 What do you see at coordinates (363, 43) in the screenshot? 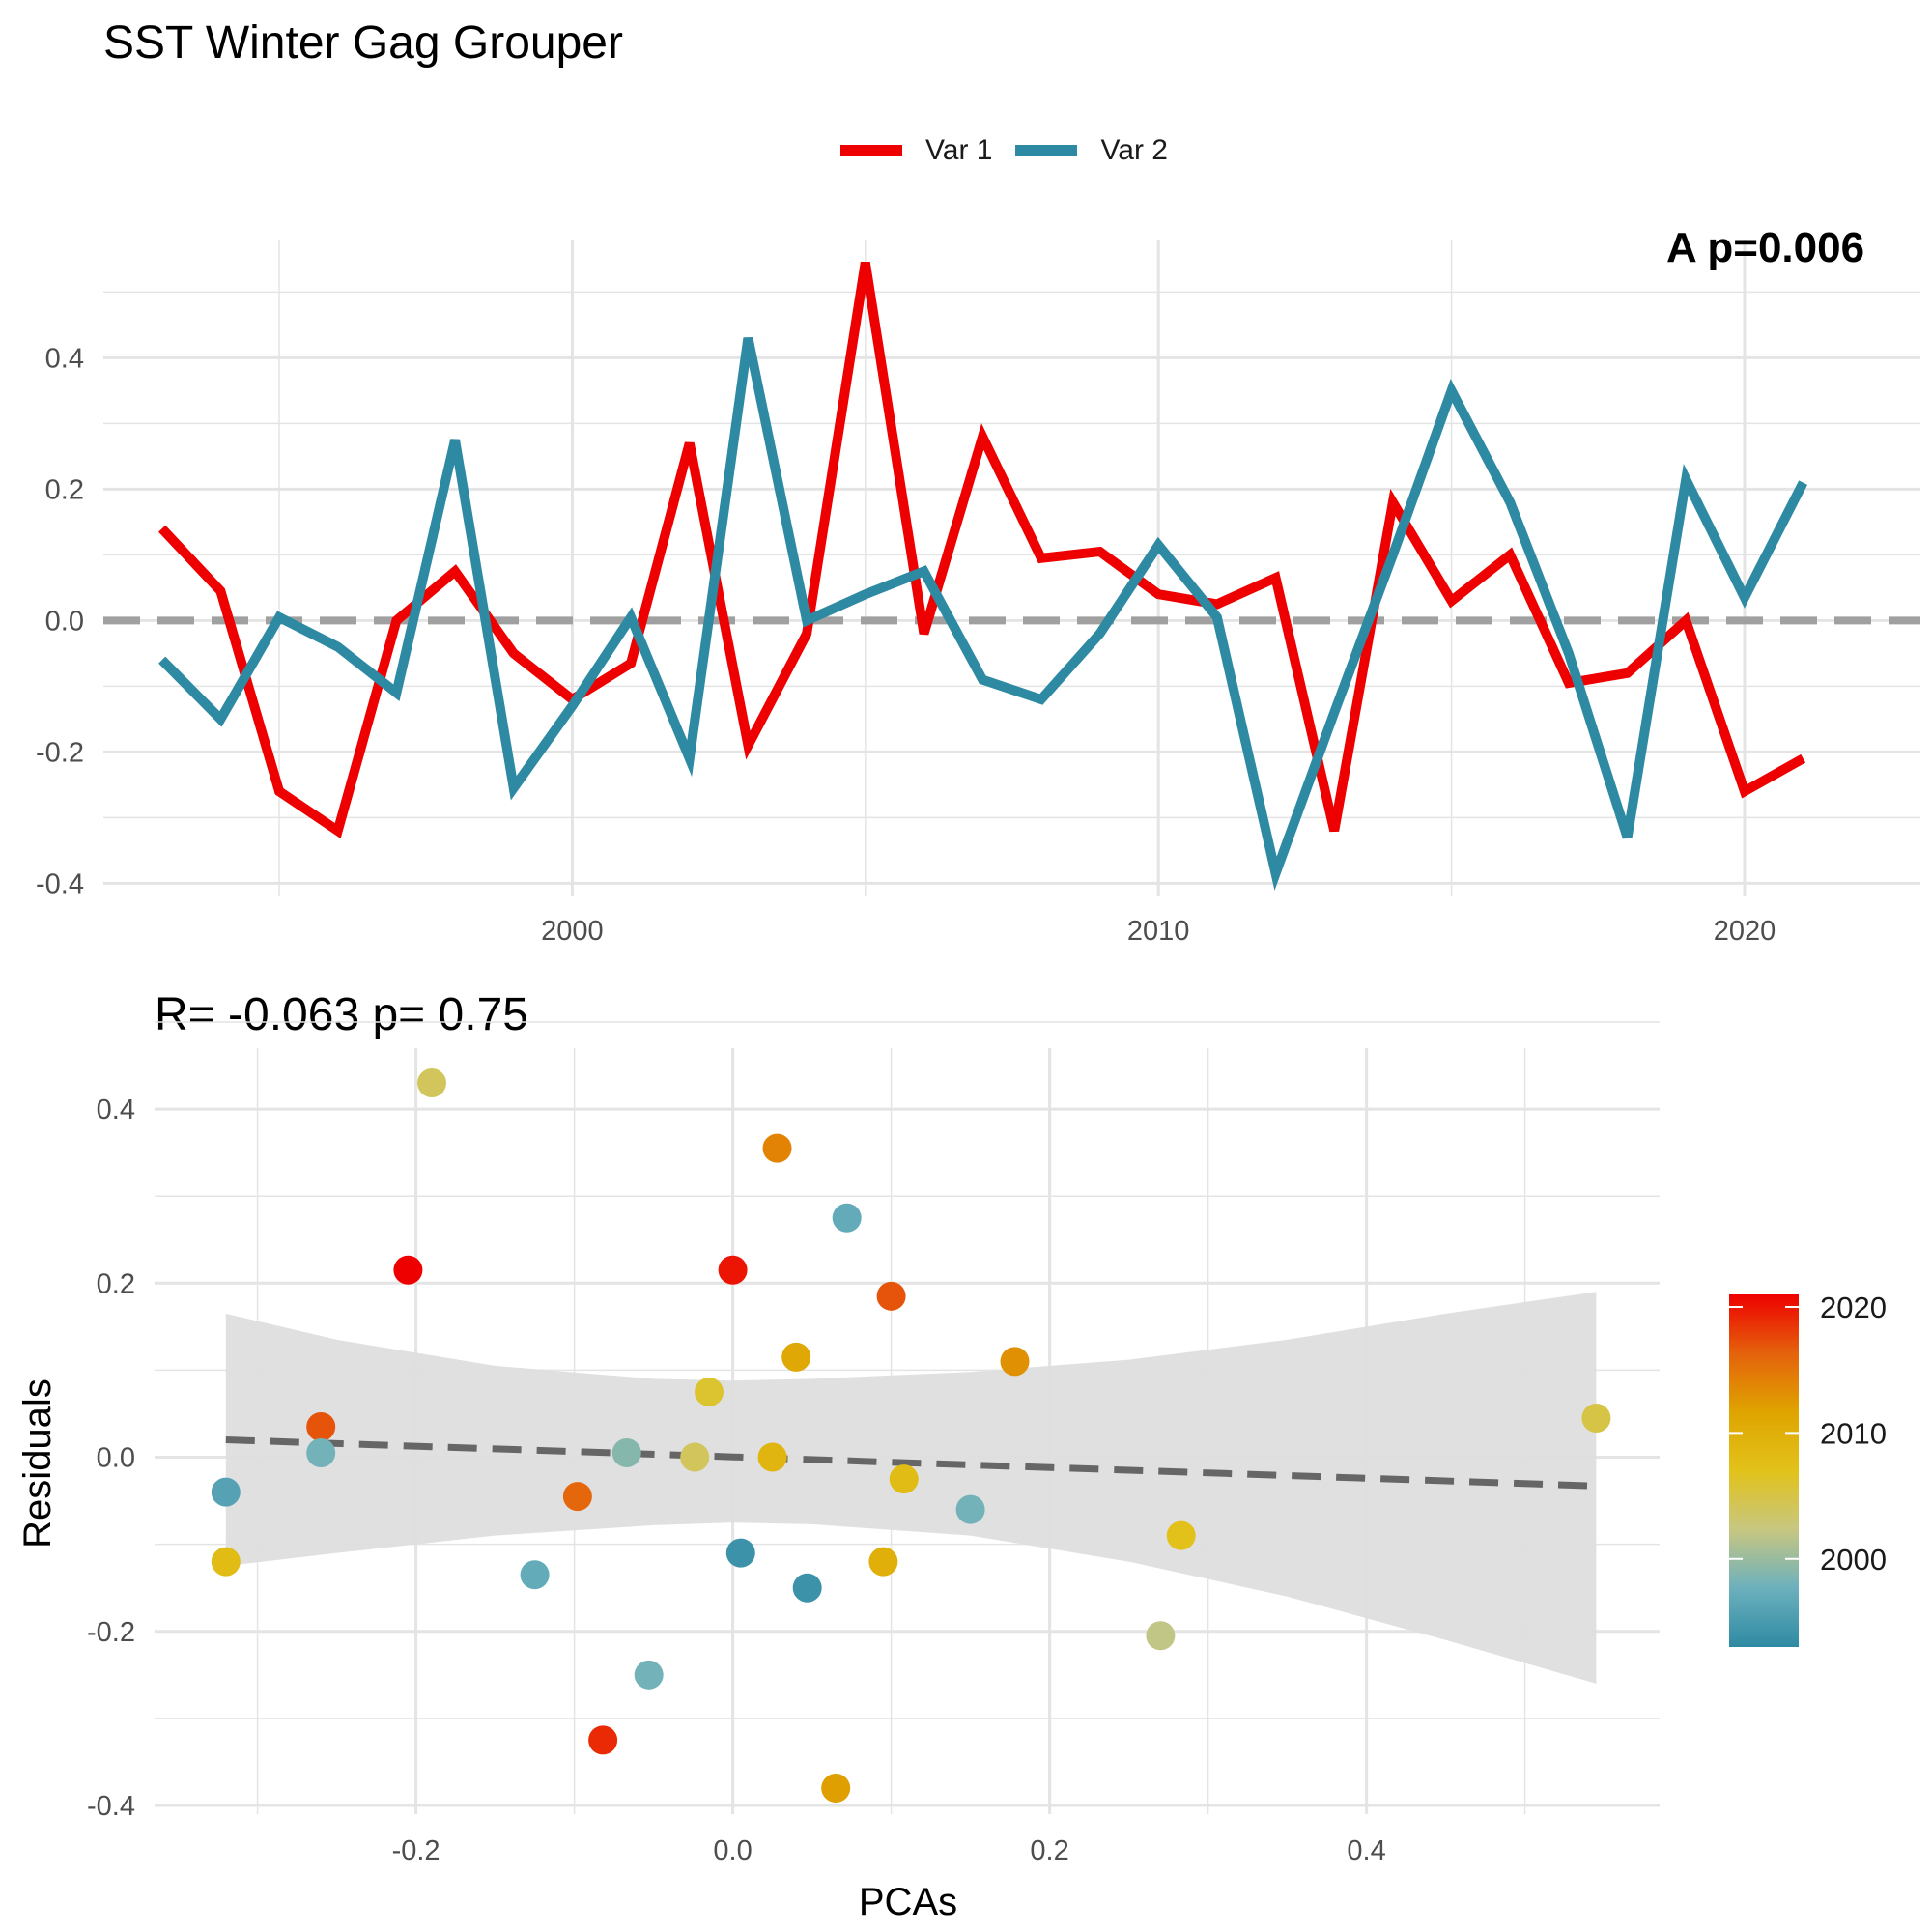
I see `chart-title: SST Winter Gag Grouper` at bounding box center [363, 43].